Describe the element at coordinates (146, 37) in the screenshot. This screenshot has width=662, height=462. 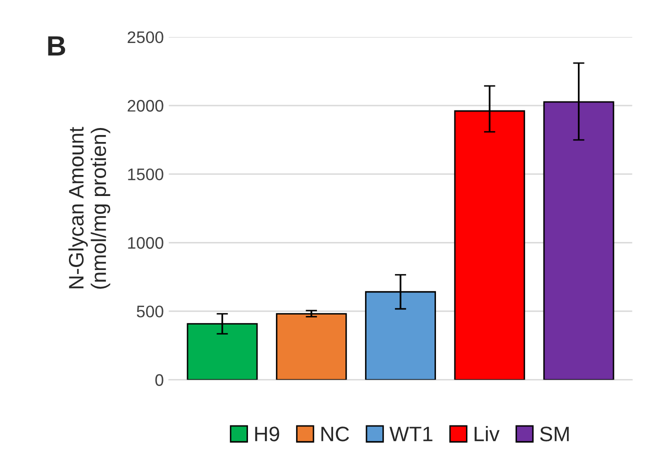
I see `y-tick-label: 2500` at that location.